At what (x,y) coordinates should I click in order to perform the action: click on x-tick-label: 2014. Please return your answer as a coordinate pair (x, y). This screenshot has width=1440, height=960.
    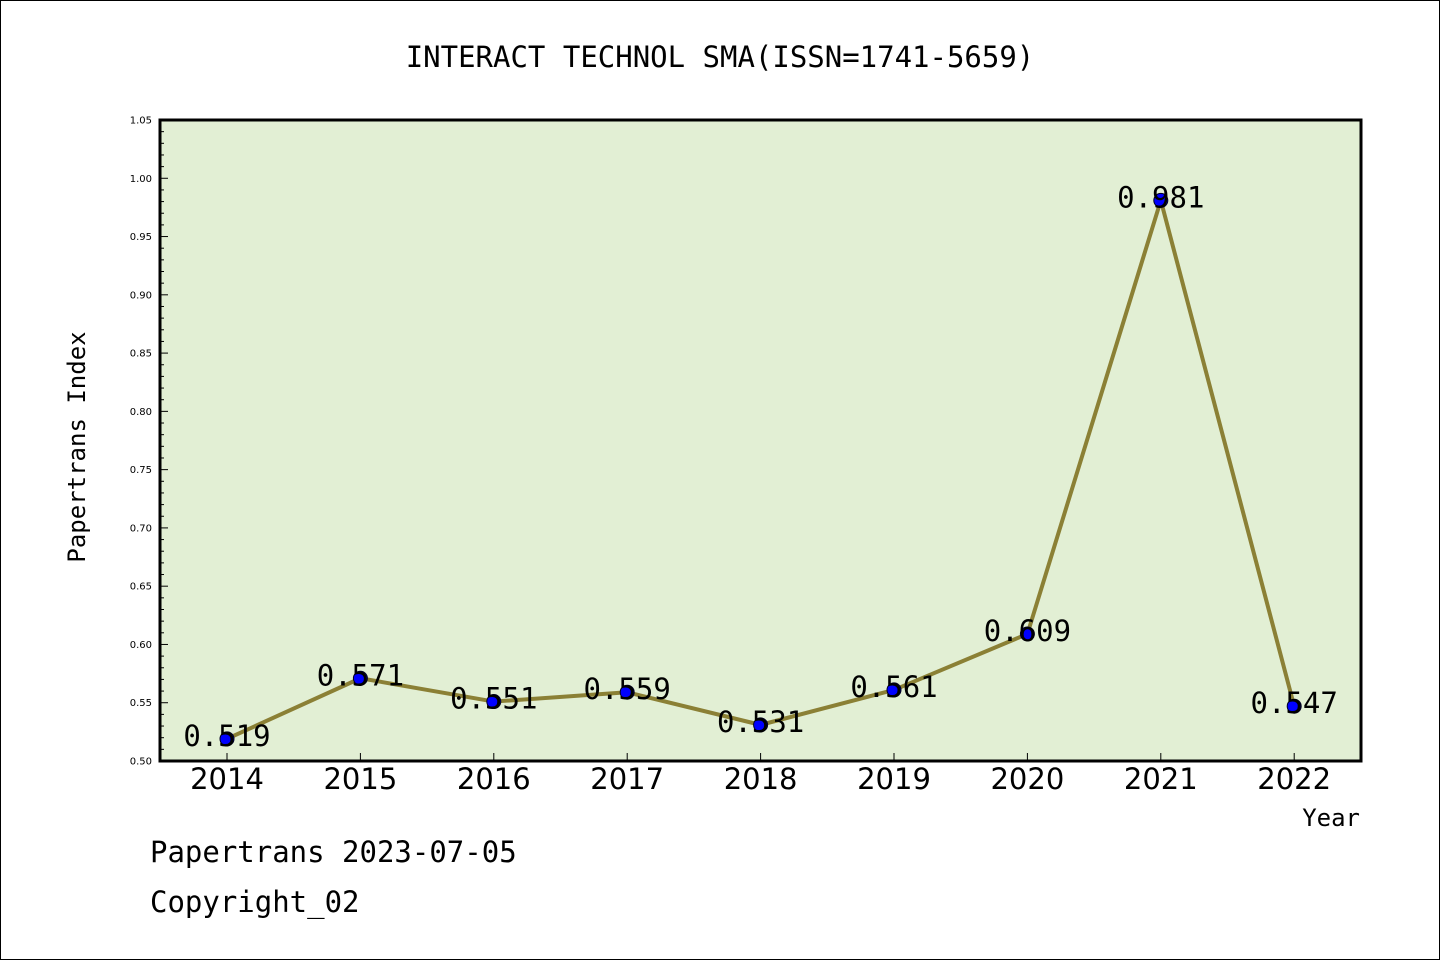
    Looking at the image, I should click on (227, 779).